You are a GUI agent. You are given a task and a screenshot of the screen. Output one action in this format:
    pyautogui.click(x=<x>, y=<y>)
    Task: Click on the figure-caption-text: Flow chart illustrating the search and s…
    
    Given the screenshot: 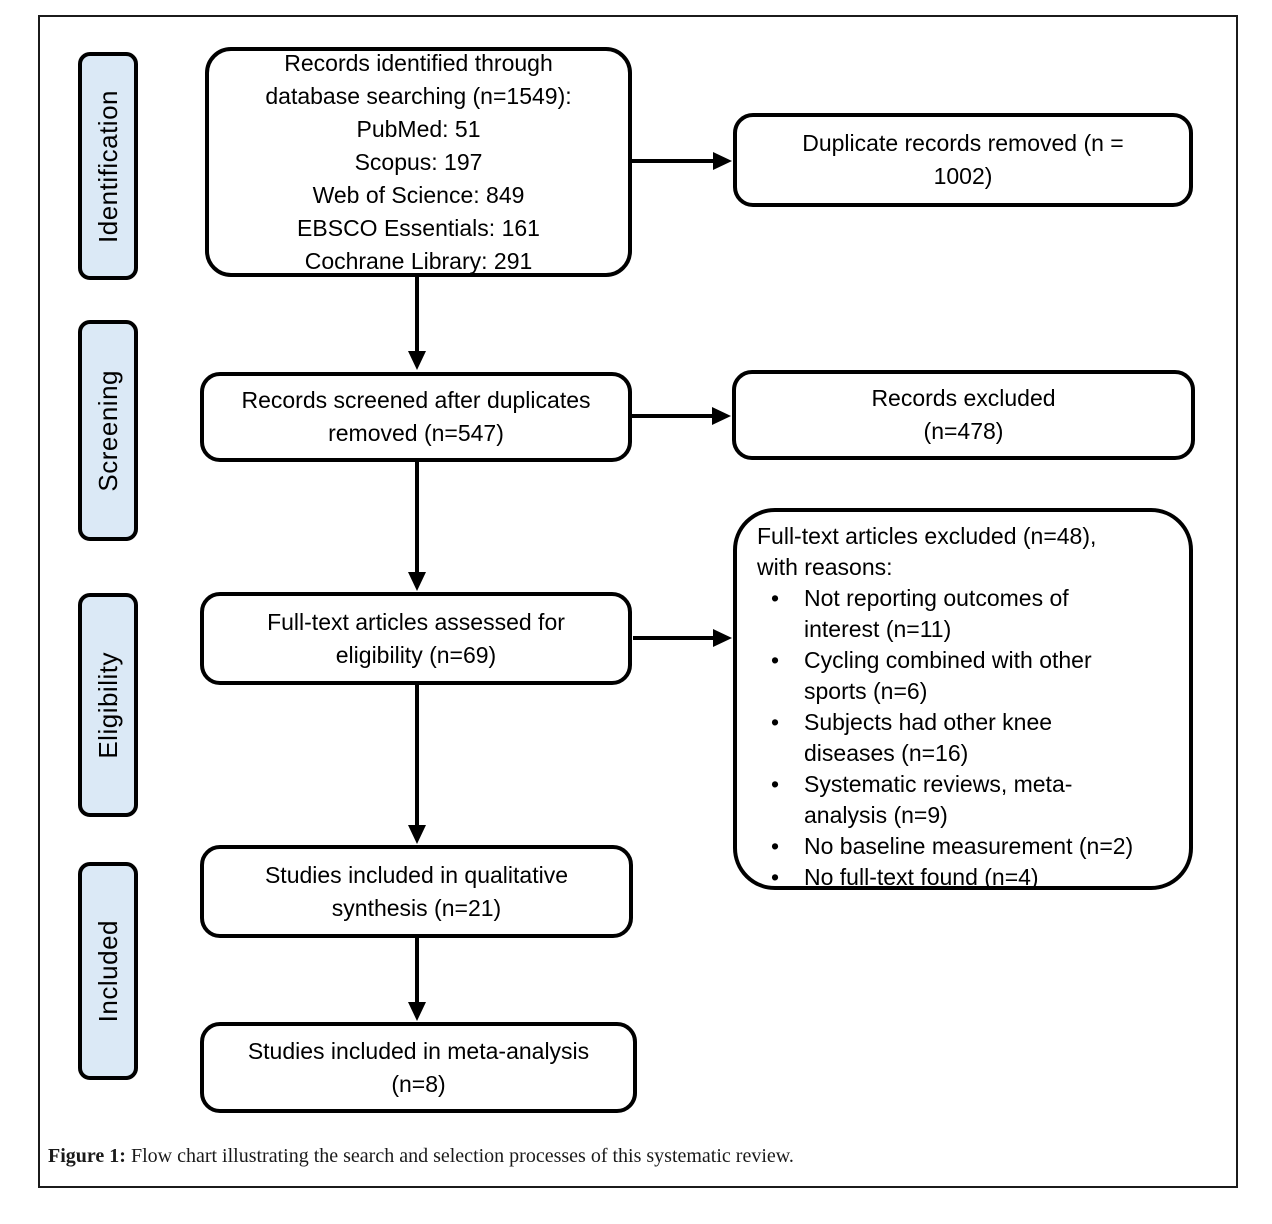 What is the action you would take?
    pyautogui.click(x=459, y=1156)
    